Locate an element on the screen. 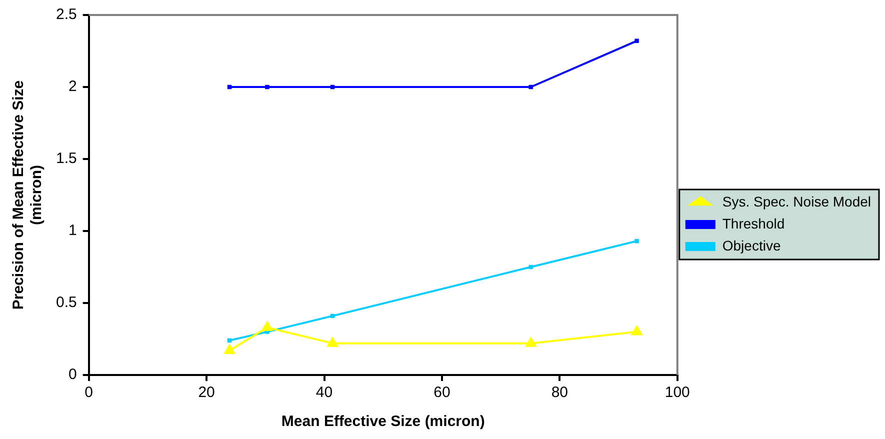 The image size is (885, 439). legend-label: Objective is located at coordinates (751, 245).